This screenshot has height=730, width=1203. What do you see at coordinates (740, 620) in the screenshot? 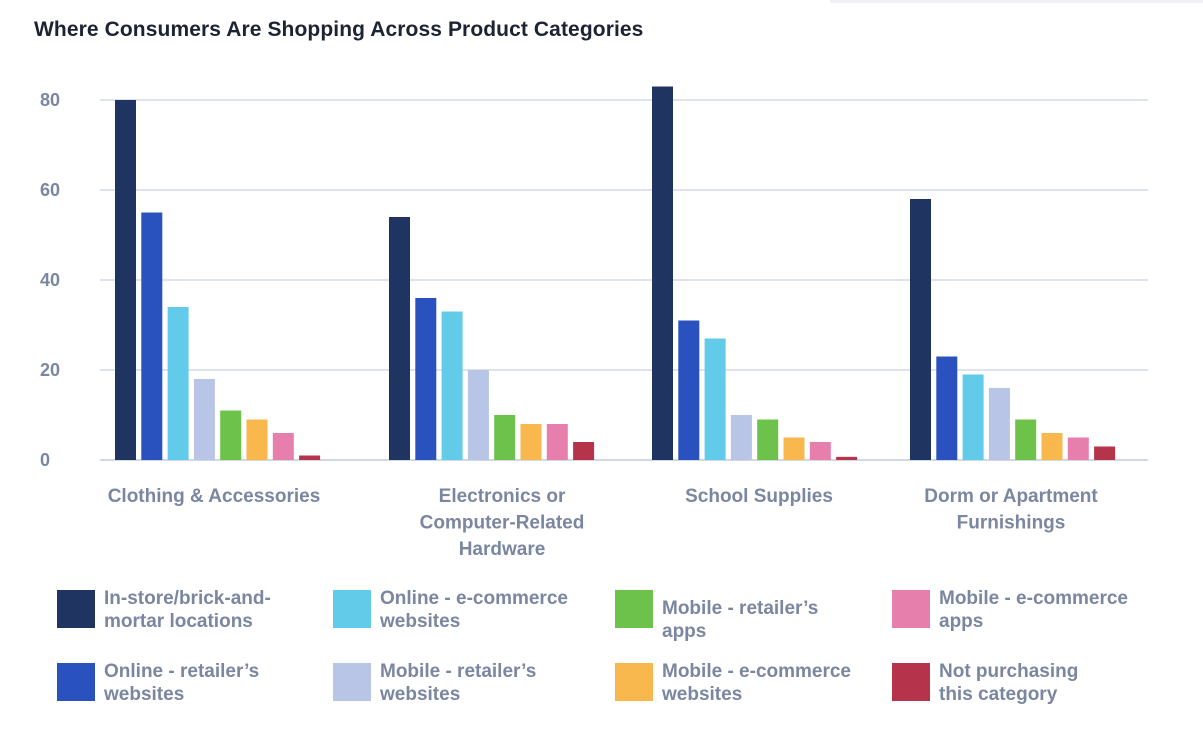
I see `legend-label-line: Mobile - retailer’s apps` at bounding box center [740, 620].